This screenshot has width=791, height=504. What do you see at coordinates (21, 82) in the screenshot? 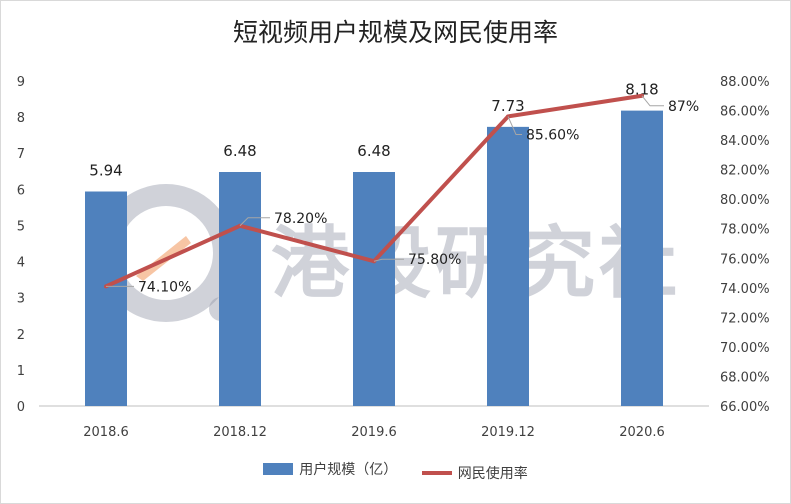
I see `y-left-tick-label: 9` at bounding box center [21, 82].